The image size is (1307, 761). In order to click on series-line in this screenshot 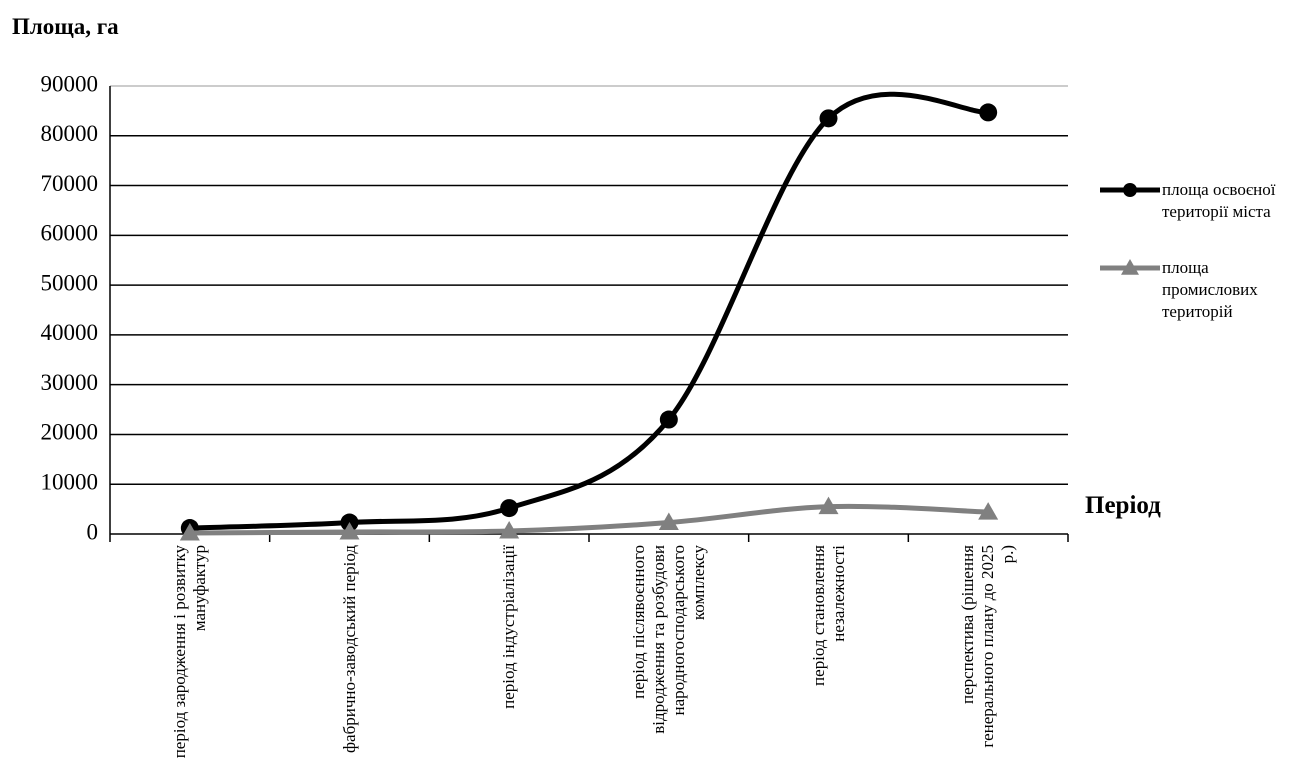, I will do `click(589, 519)`.